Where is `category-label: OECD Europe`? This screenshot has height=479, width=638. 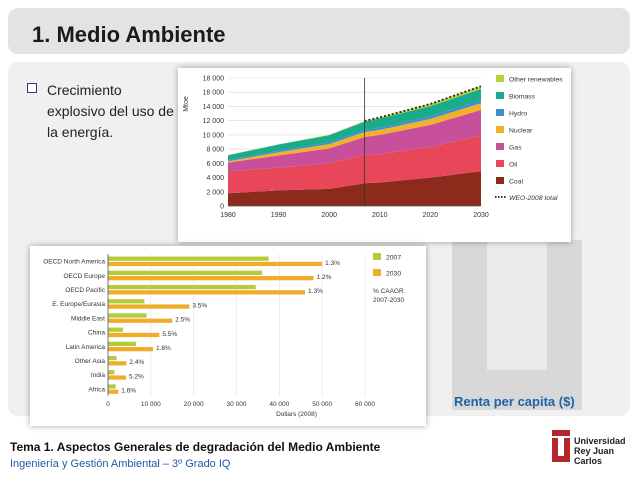 category-label: OECD Europe is located at coordinates (84, 276).